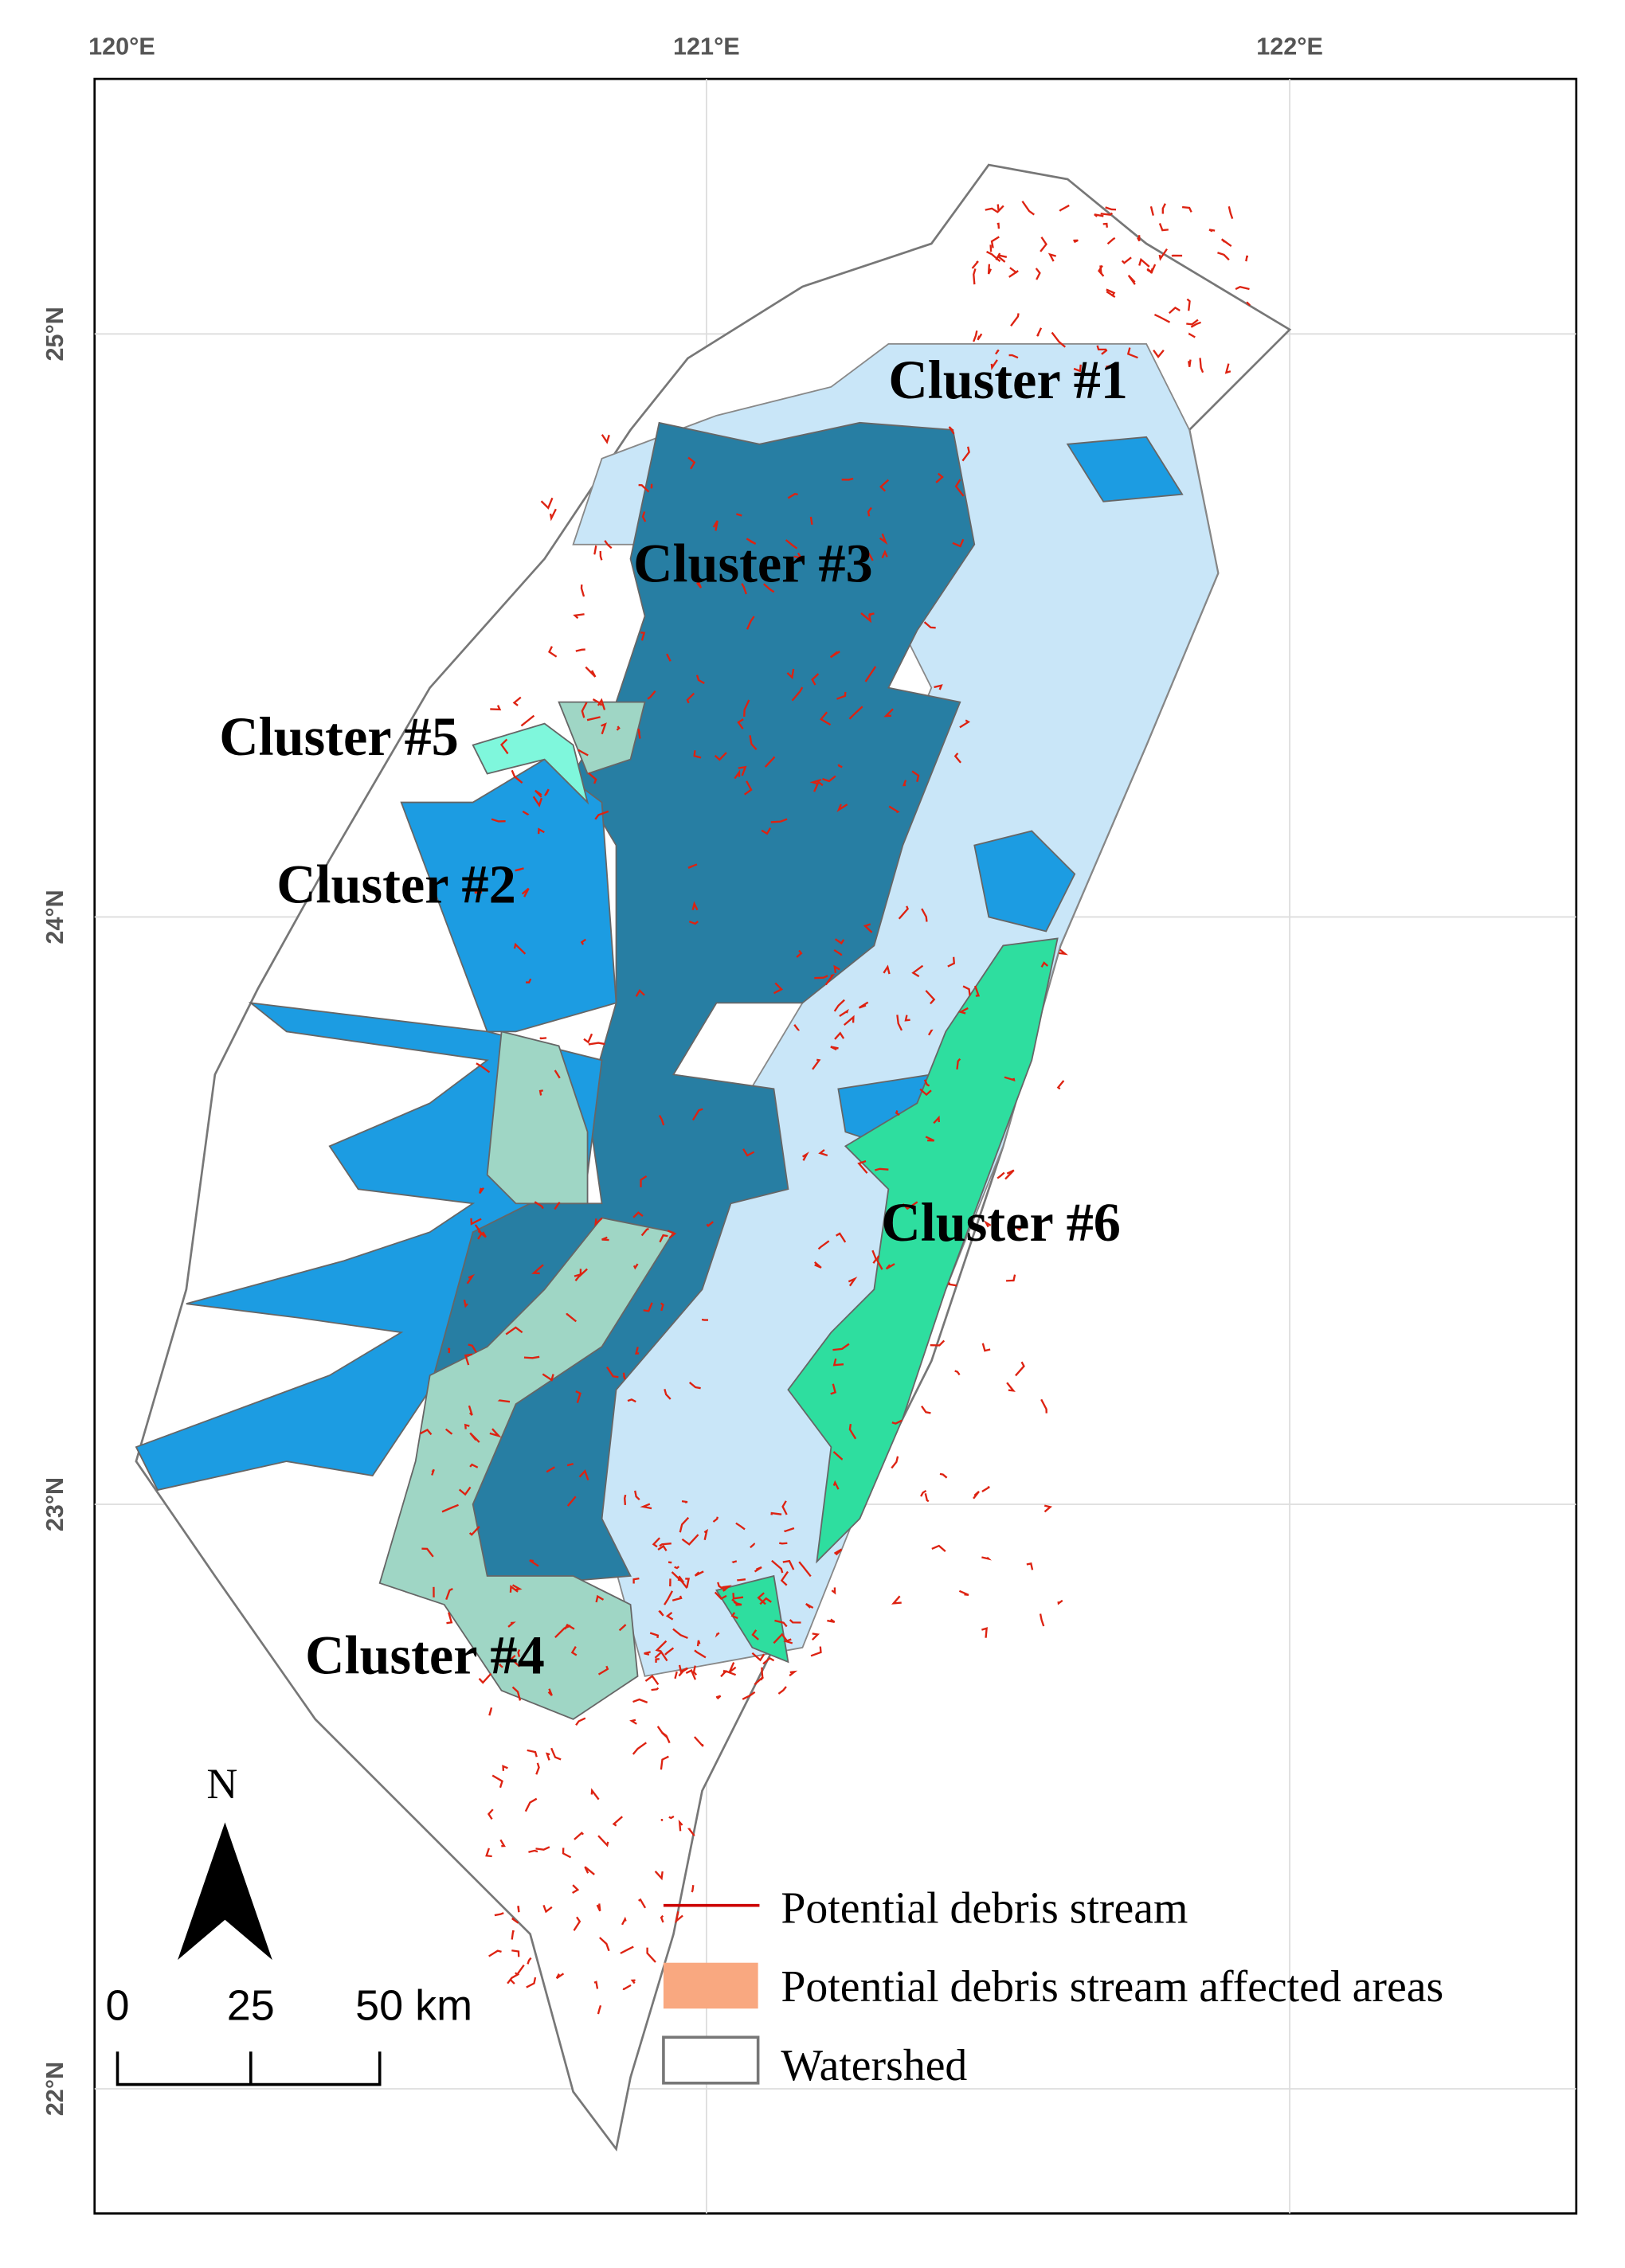 The width and height of the screenshot is (1625, 2268). What do you see at coordinates (874, 2065) in the screenshot?
I see `legend-label: Watershed` at bounding box center [874, 2065].